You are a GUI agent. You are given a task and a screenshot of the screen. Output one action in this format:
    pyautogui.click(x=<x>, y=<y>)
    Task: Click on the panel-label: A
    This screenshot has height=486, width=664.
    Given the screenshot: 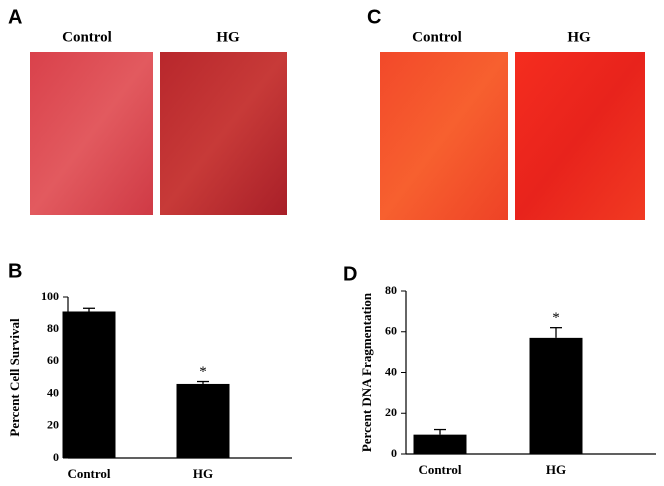 What is the action you would take?
    pyautogui.click(x=15, y=17)
    